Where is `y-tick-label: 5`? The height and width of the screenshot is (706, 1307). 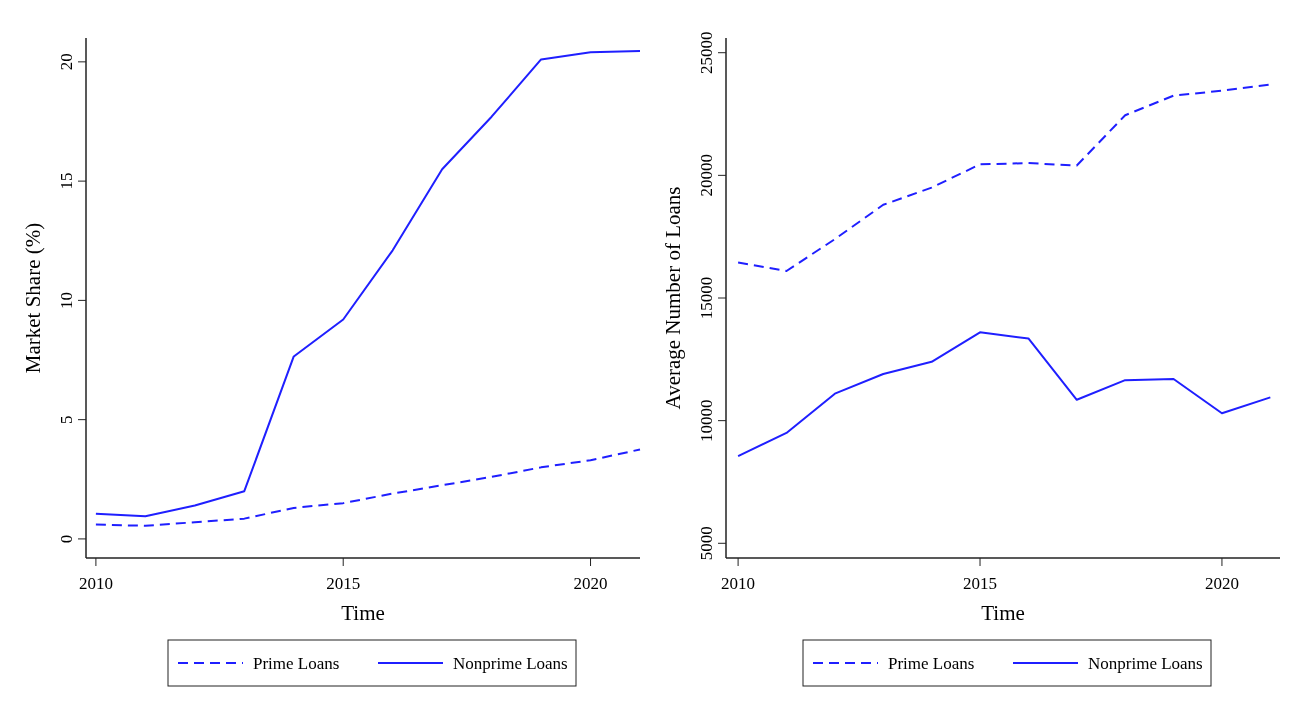
y-tick-label: 5 is located at coordinates (66, 419).